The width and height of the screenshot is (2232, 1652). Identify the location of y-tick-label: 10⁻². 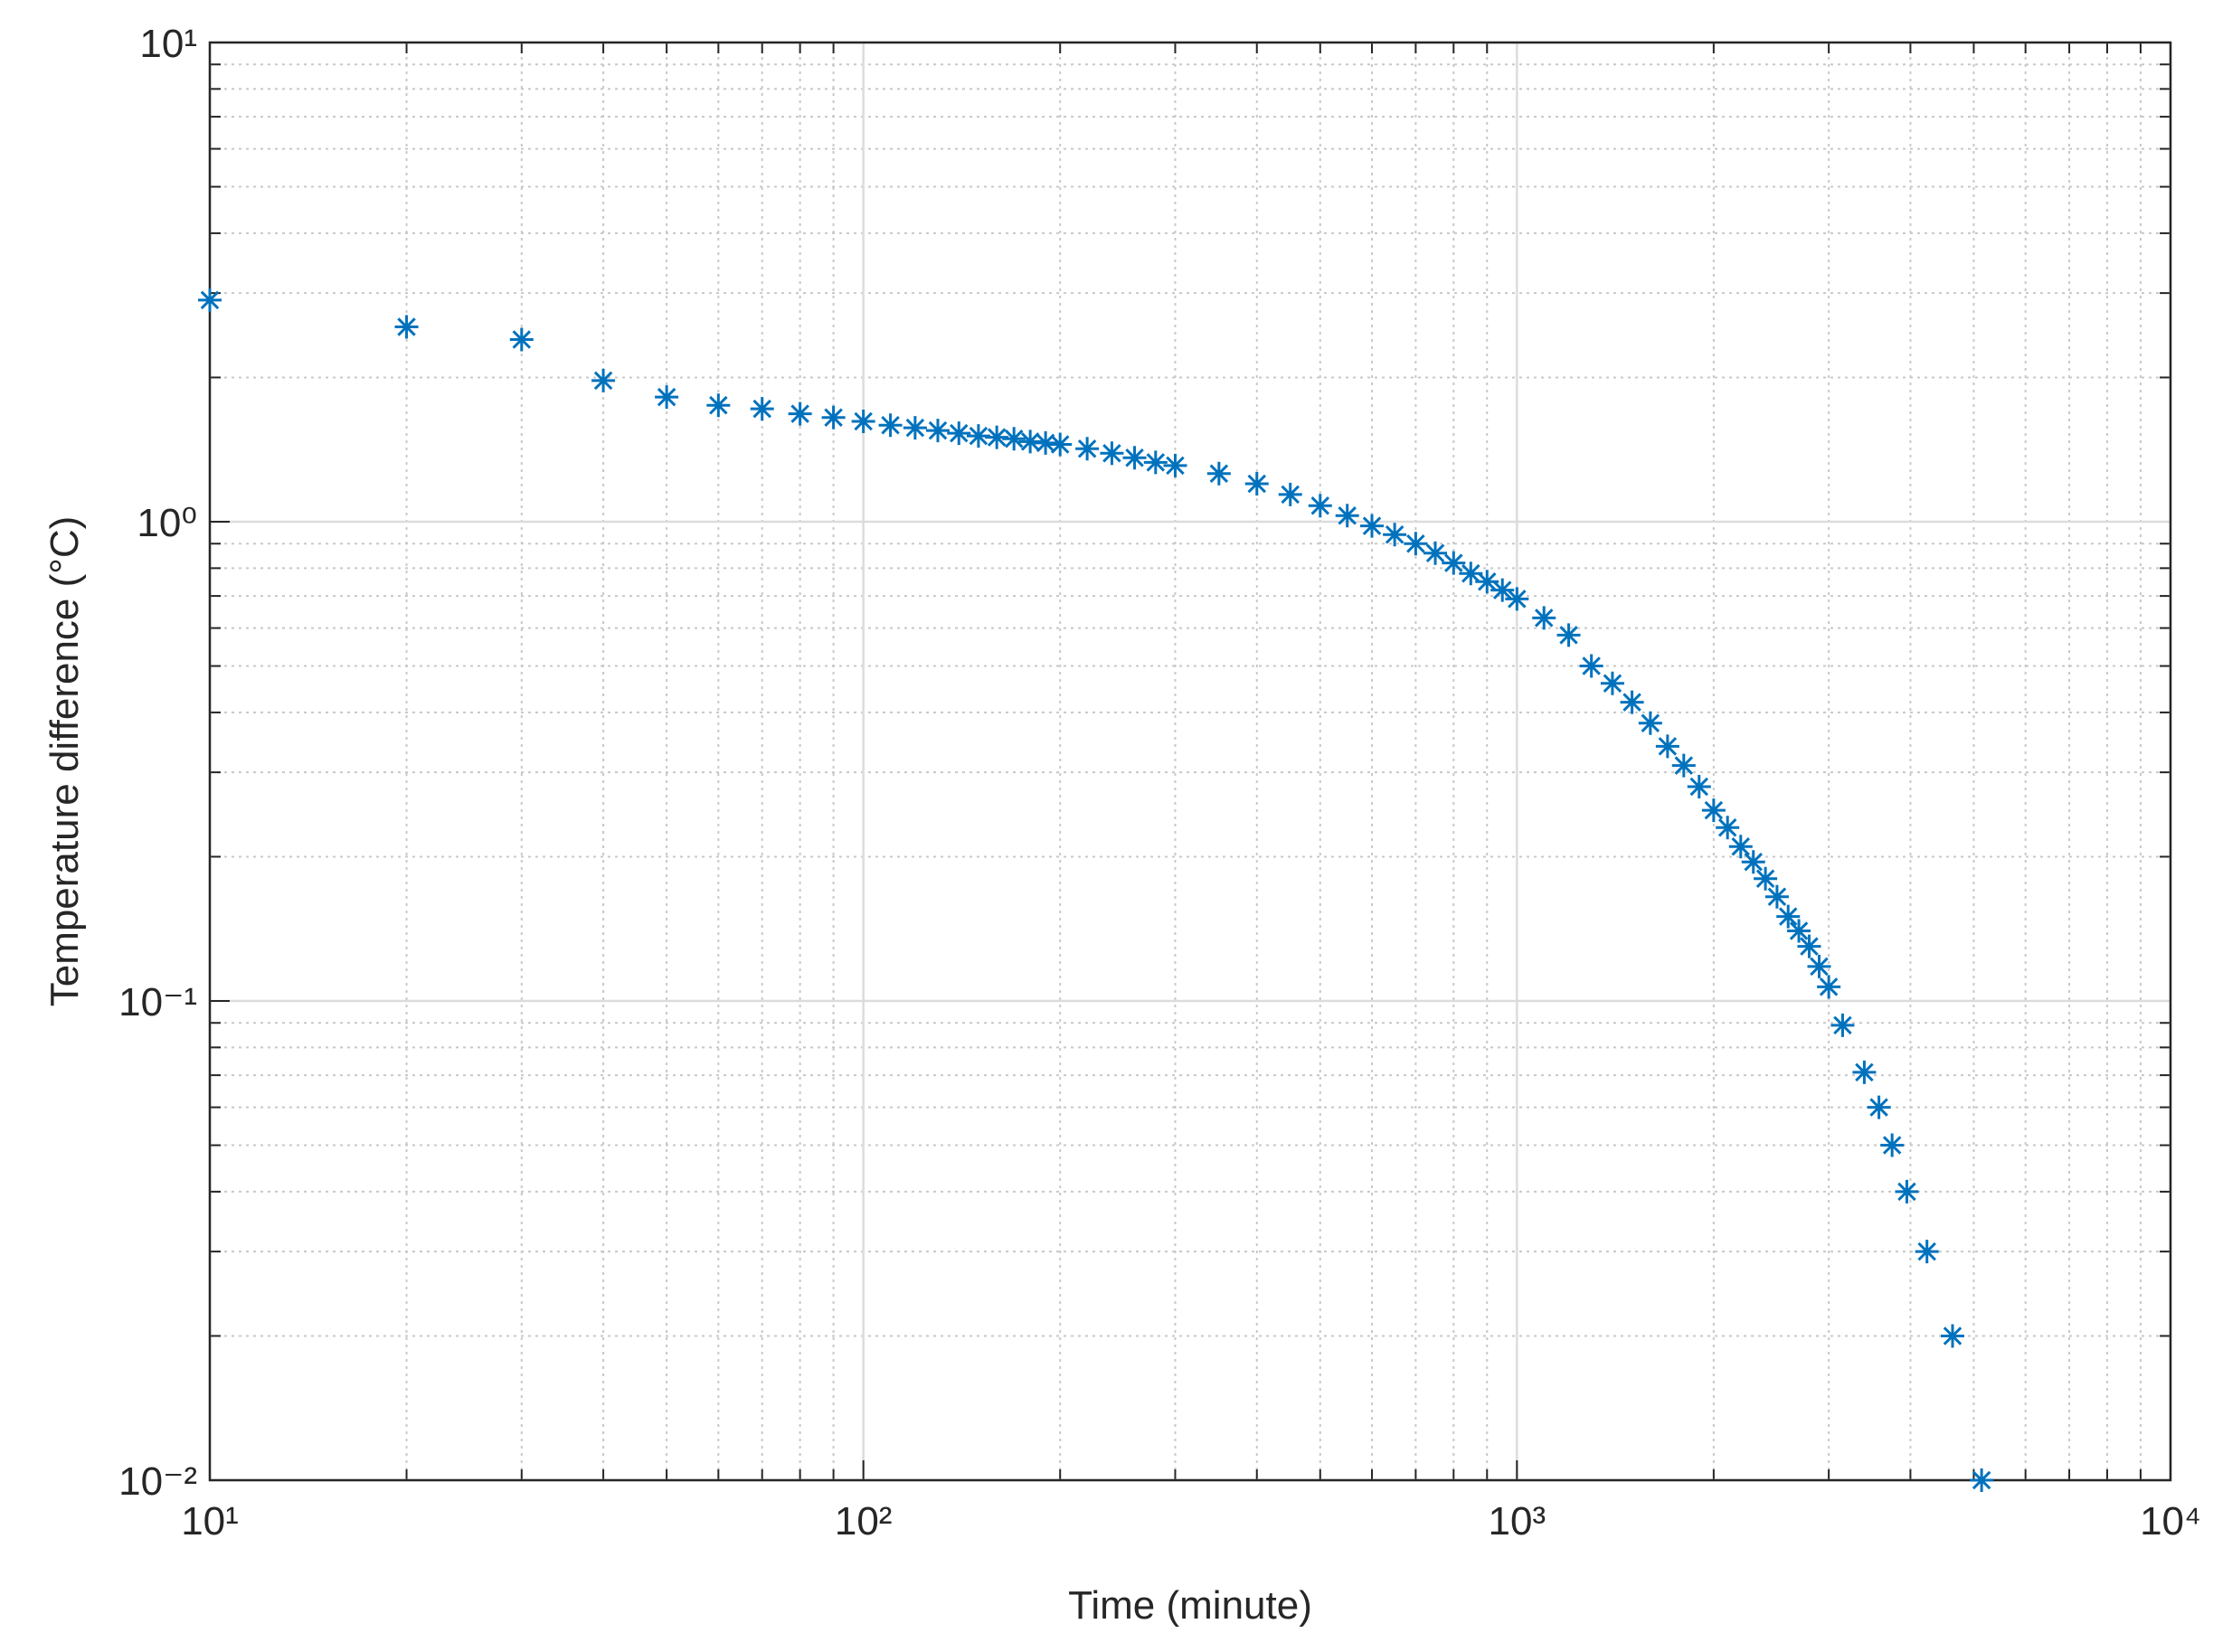
(157, 1481).